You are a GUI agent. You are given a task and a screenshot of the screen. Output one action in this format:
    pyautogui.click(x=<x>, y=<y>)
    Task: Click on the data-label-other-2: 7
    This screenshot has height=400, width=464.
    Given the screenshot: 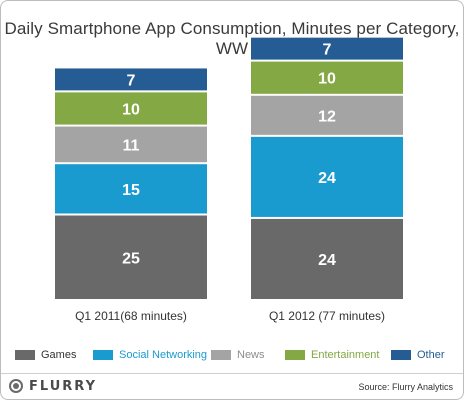 What is the action you would take?
    pyautogui.click(x=327, y=50)
    